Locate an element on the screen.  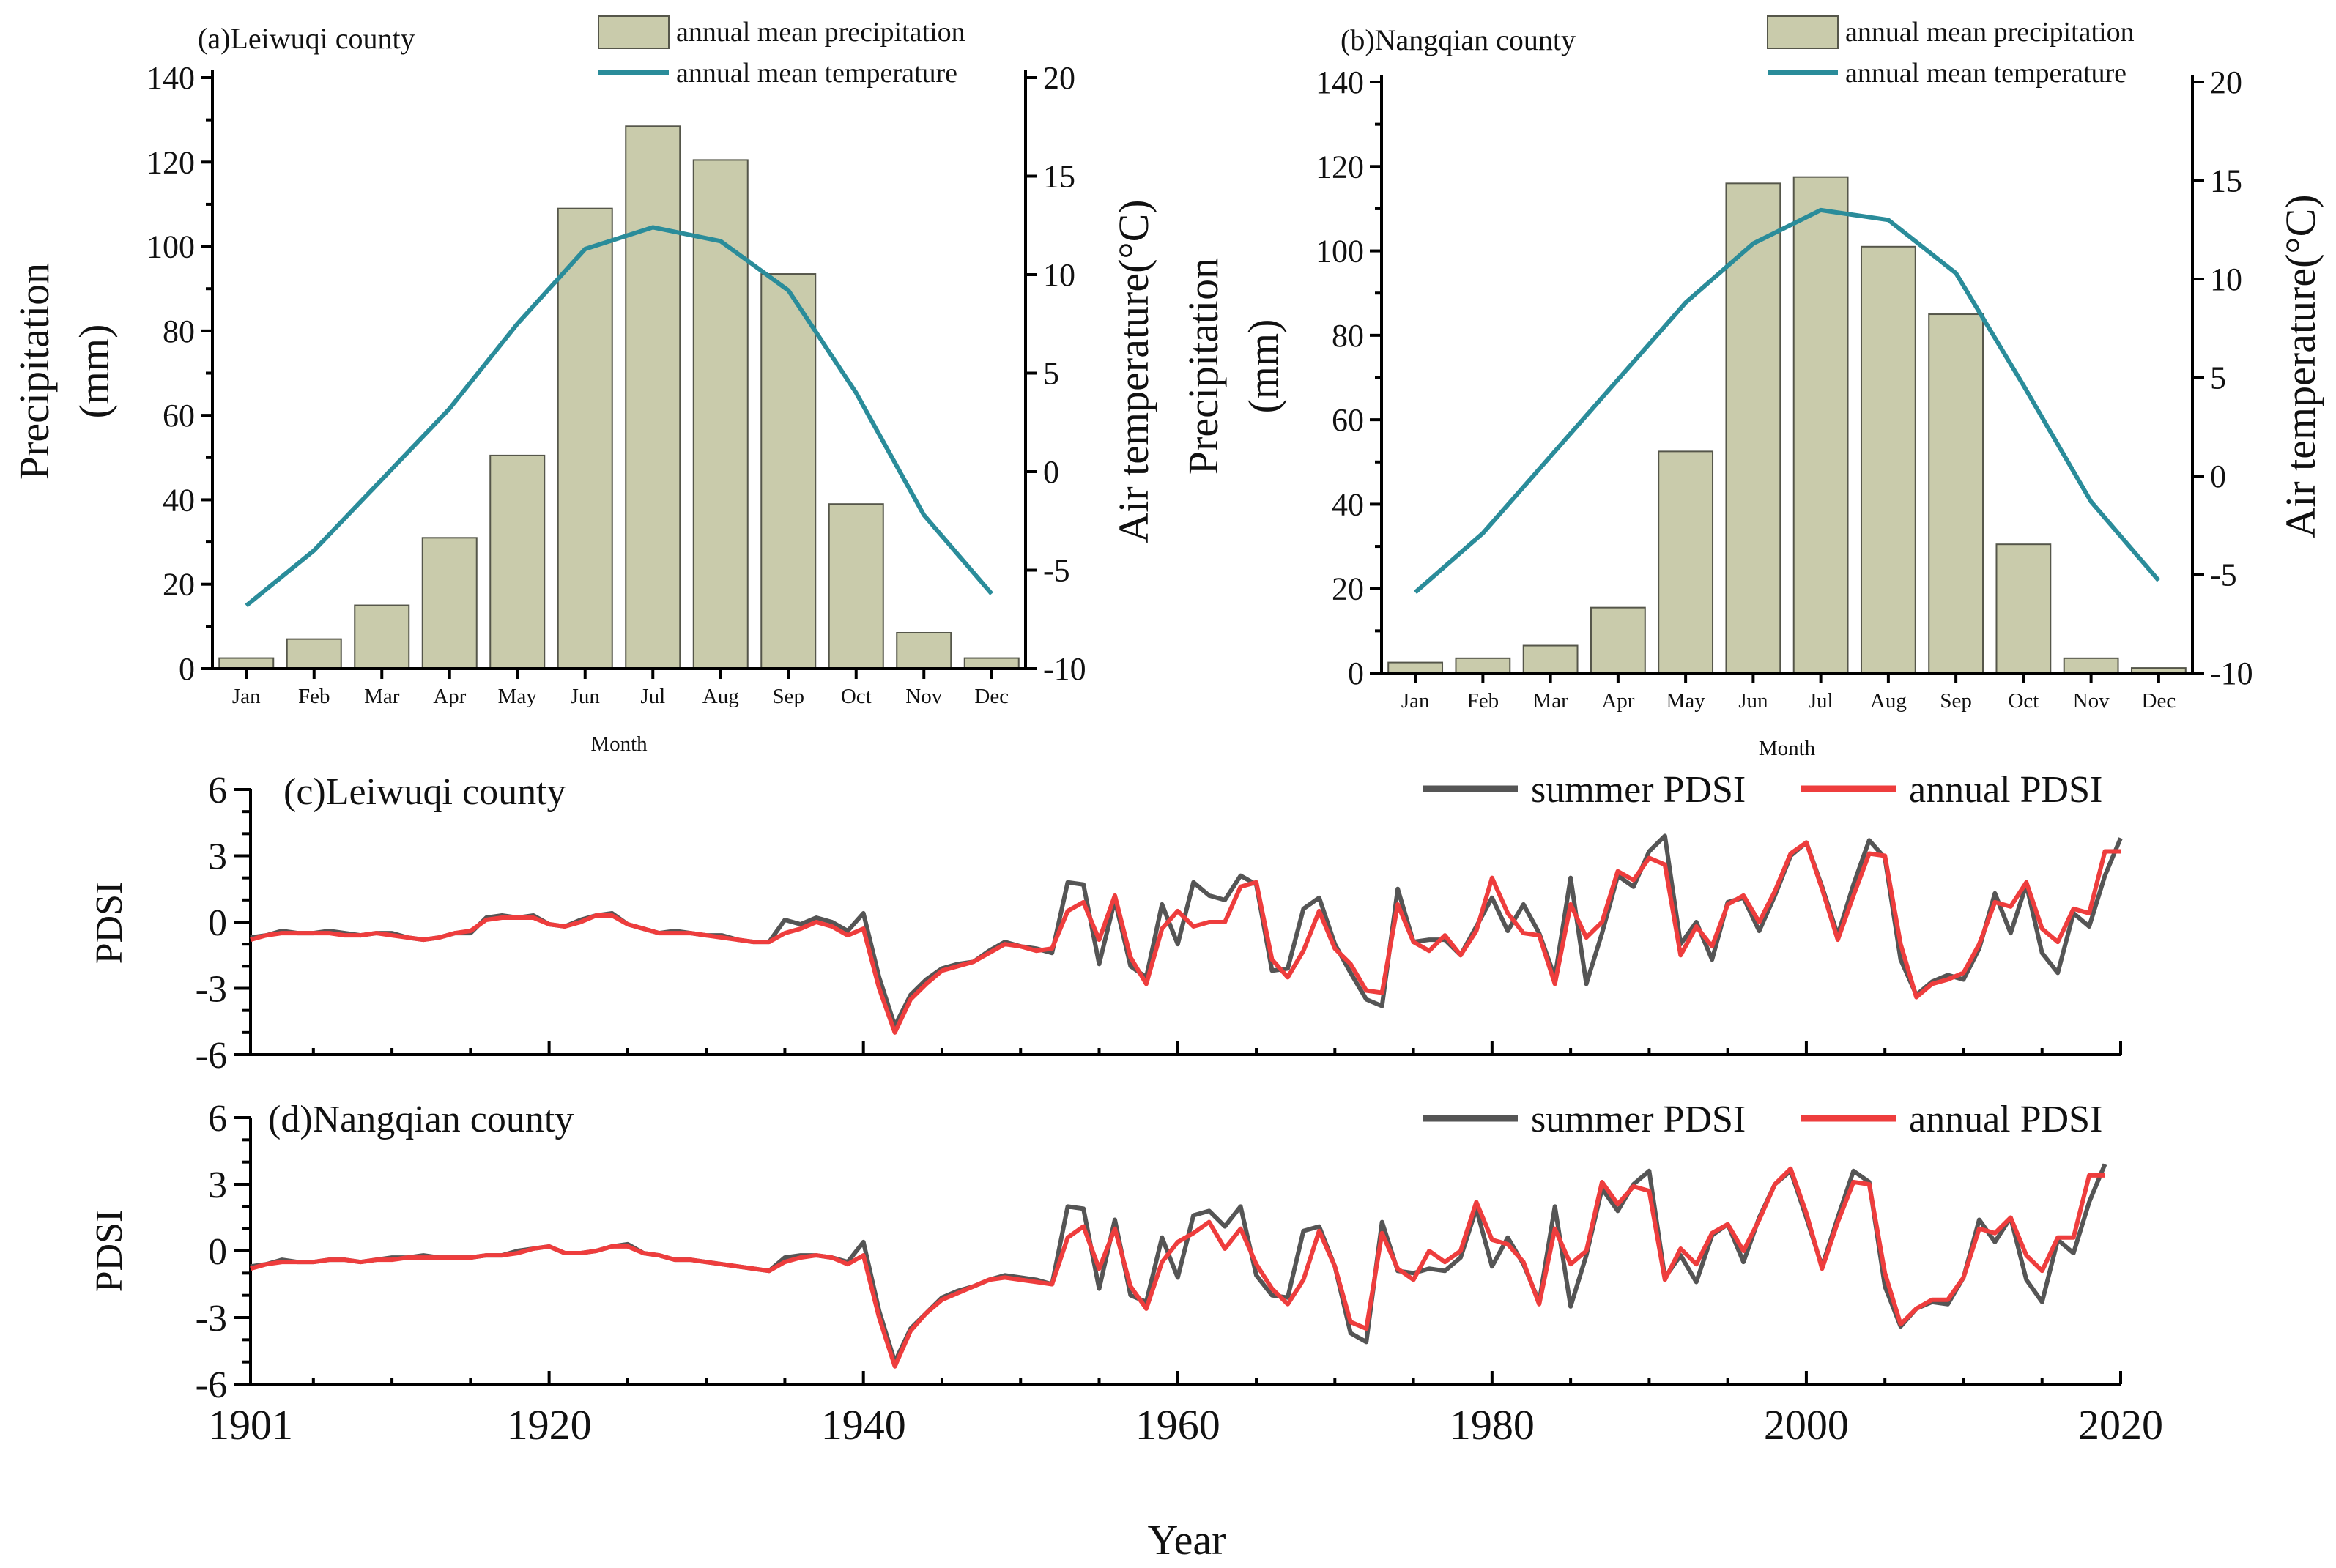
precip-bar-apr is located at coordinates (450, 603).